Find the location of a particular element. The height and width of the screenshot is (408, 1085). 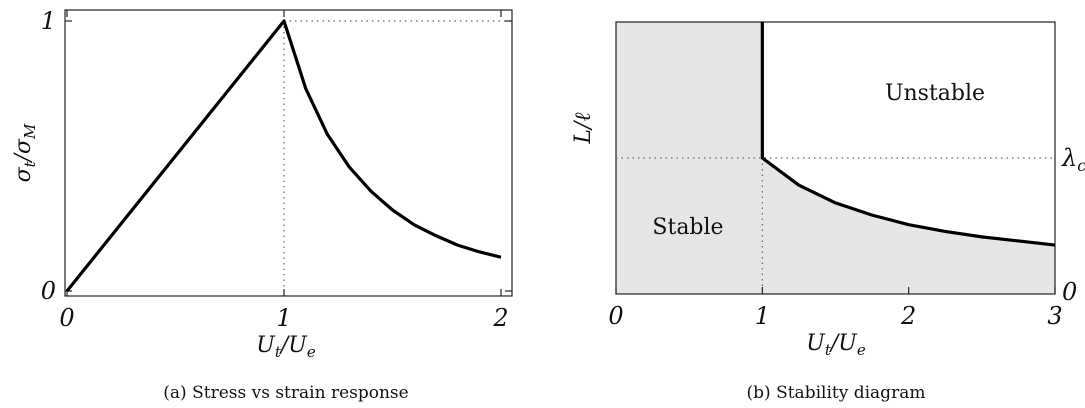

x-tick-label-a: 0 is located at coordinates (66, 318).